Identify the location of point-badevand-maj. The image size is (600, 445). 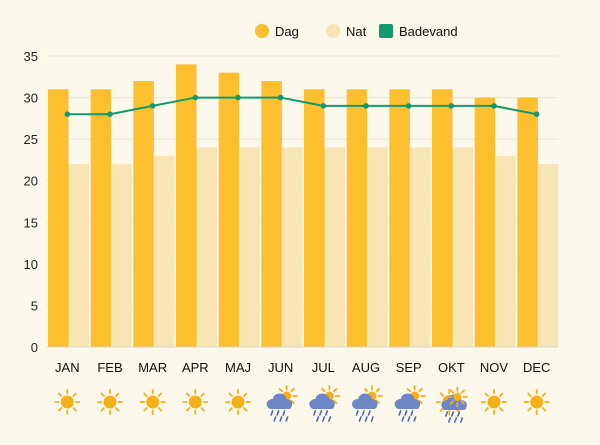
(238, 97).